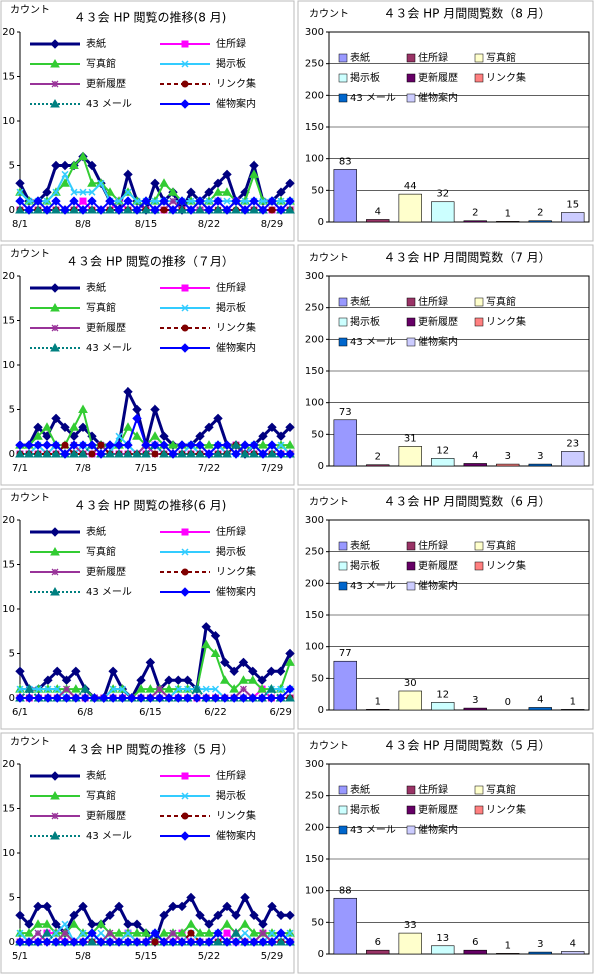 The height and width of the screenshot is (977, 594). Describe the element at coordinates (8, 809) in the screenshot. I see `y-tick-label: 15` at that location.